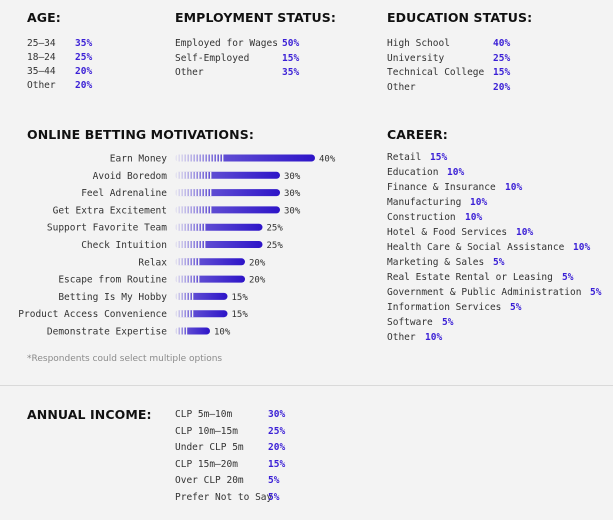 This screenshot has height=520, width=613. I want to click on income-title: ANNUAL INCOME:, so click(89, 414).